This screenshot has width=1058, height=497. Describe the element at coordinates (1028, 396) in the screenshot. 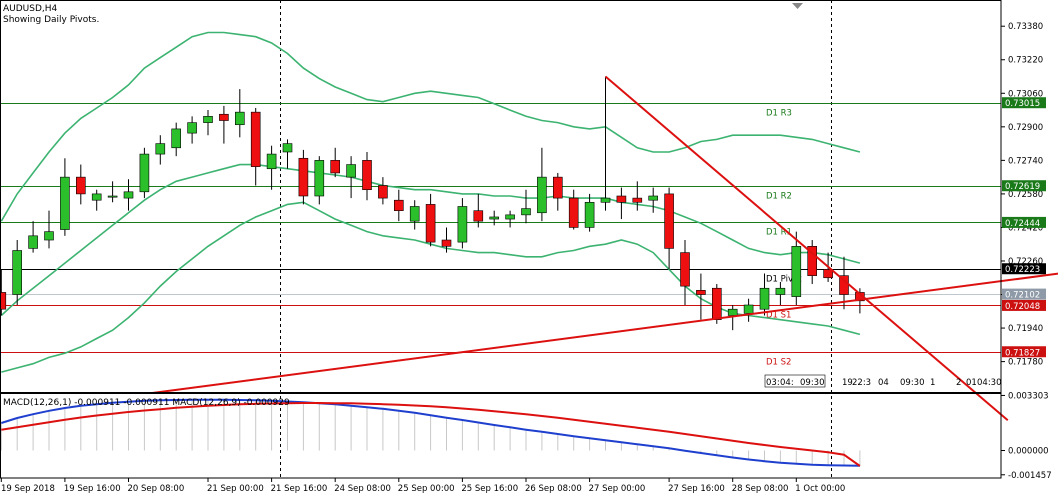

I see `macd-axis-label: 0.003303` at that location.